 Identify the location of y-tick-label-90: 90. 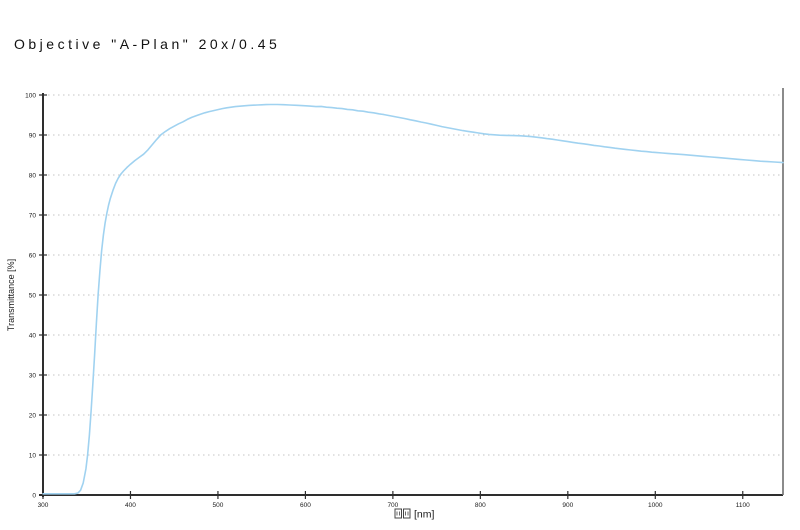
(33, 135).